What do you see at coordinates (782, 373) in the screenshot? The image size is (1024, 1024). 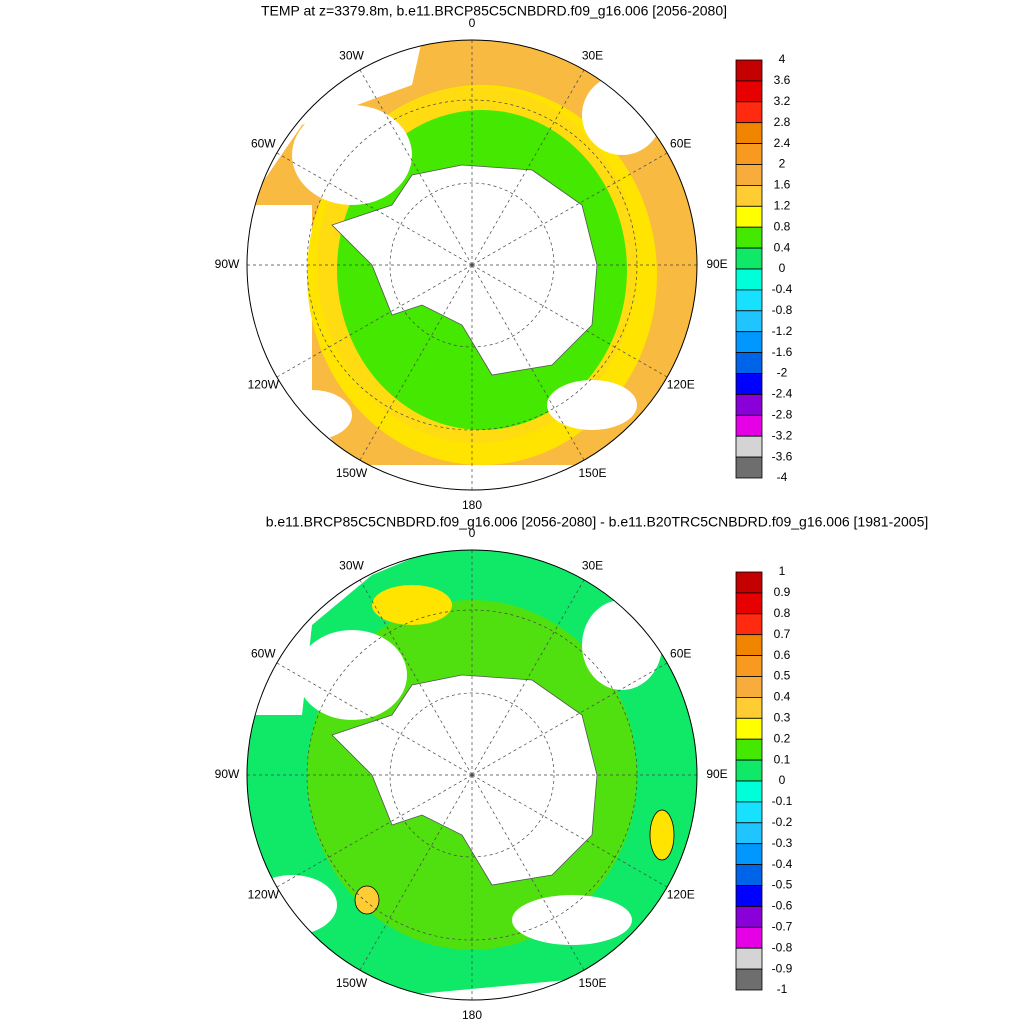 I see `colorbar-label: -2` at bounding box center [782, 373].